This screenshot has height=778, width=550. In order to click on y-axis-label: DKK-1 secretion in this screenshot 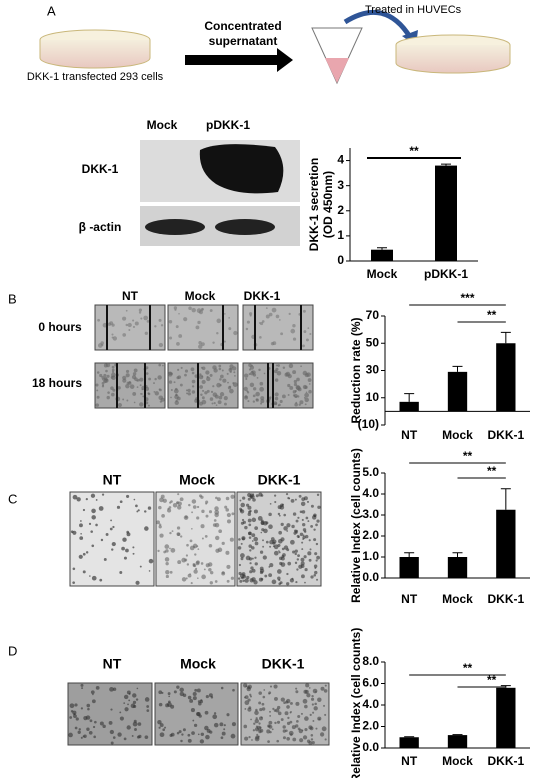, I will do `click(314, 204)`.